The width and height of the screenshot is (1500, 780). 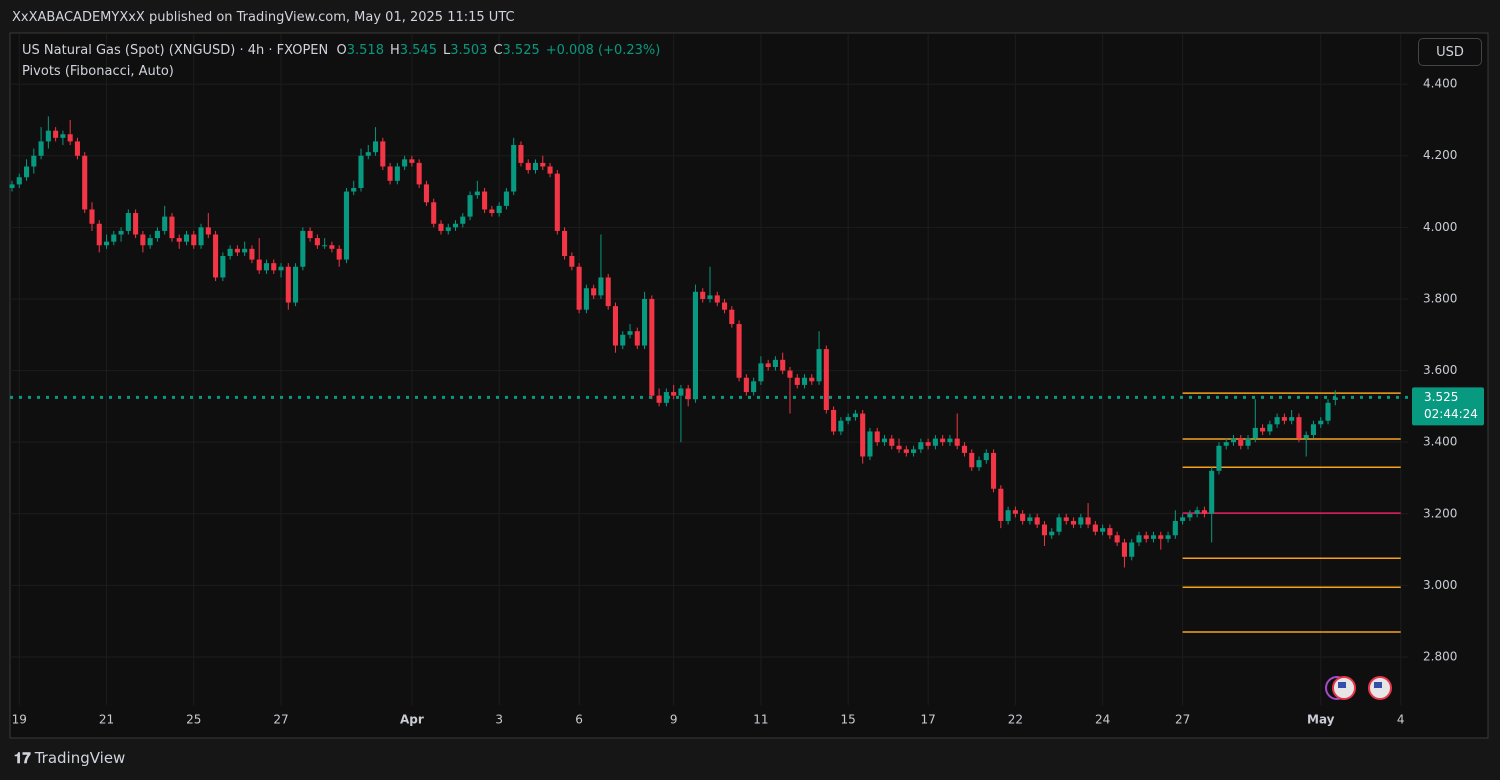 I want to click on ohlc-label: O, so click(x=341, y=50).